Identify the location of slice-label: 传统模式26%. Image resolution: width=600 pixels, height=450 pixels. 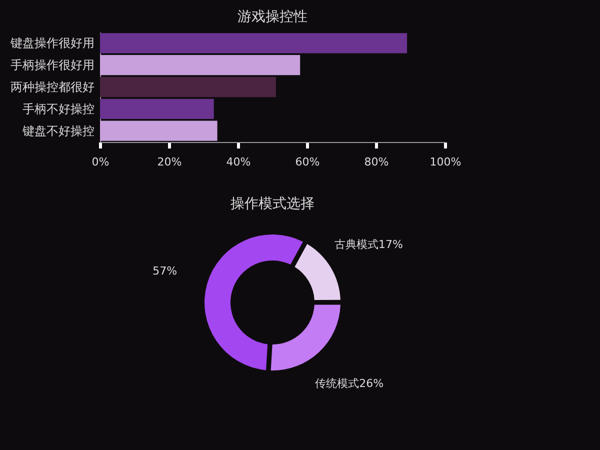
(349, 383).